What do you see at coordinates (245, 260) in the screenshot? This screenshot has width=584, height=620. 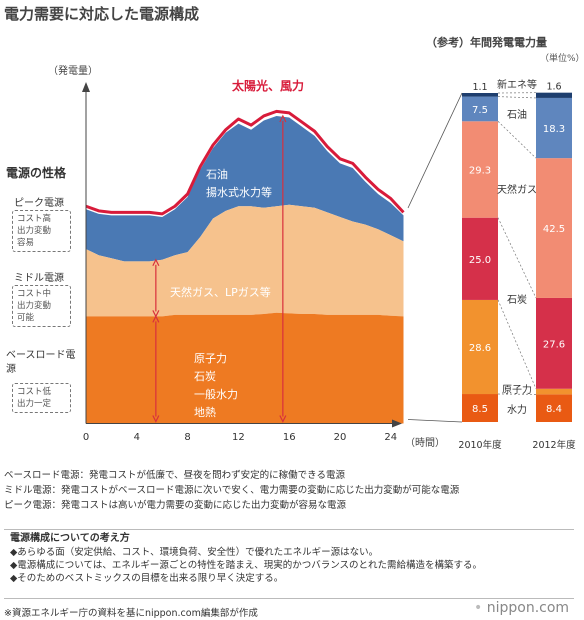 I see `middle-area` at bounding box center [245, 260].